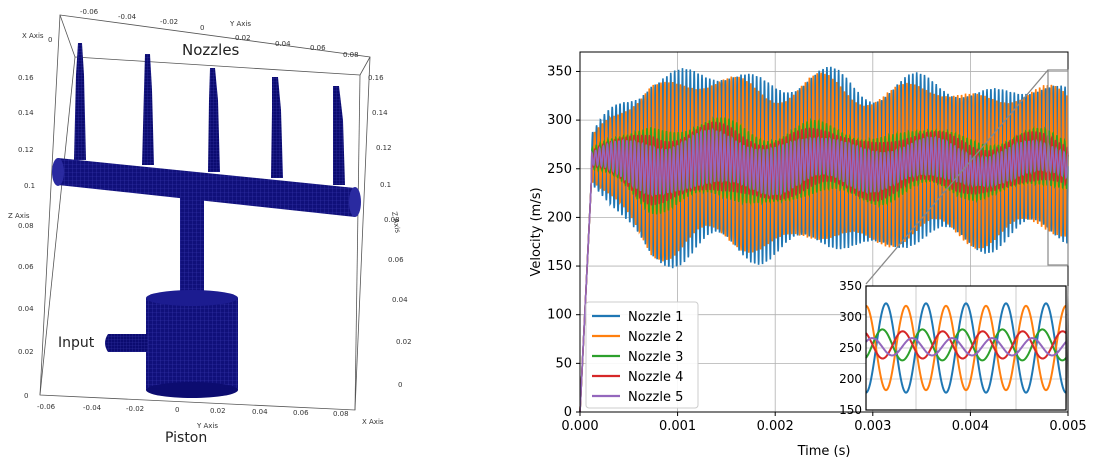 This screenshot has height=459, width=1093. I want to click on y-tick-top: 0.02, so click(243, 38).